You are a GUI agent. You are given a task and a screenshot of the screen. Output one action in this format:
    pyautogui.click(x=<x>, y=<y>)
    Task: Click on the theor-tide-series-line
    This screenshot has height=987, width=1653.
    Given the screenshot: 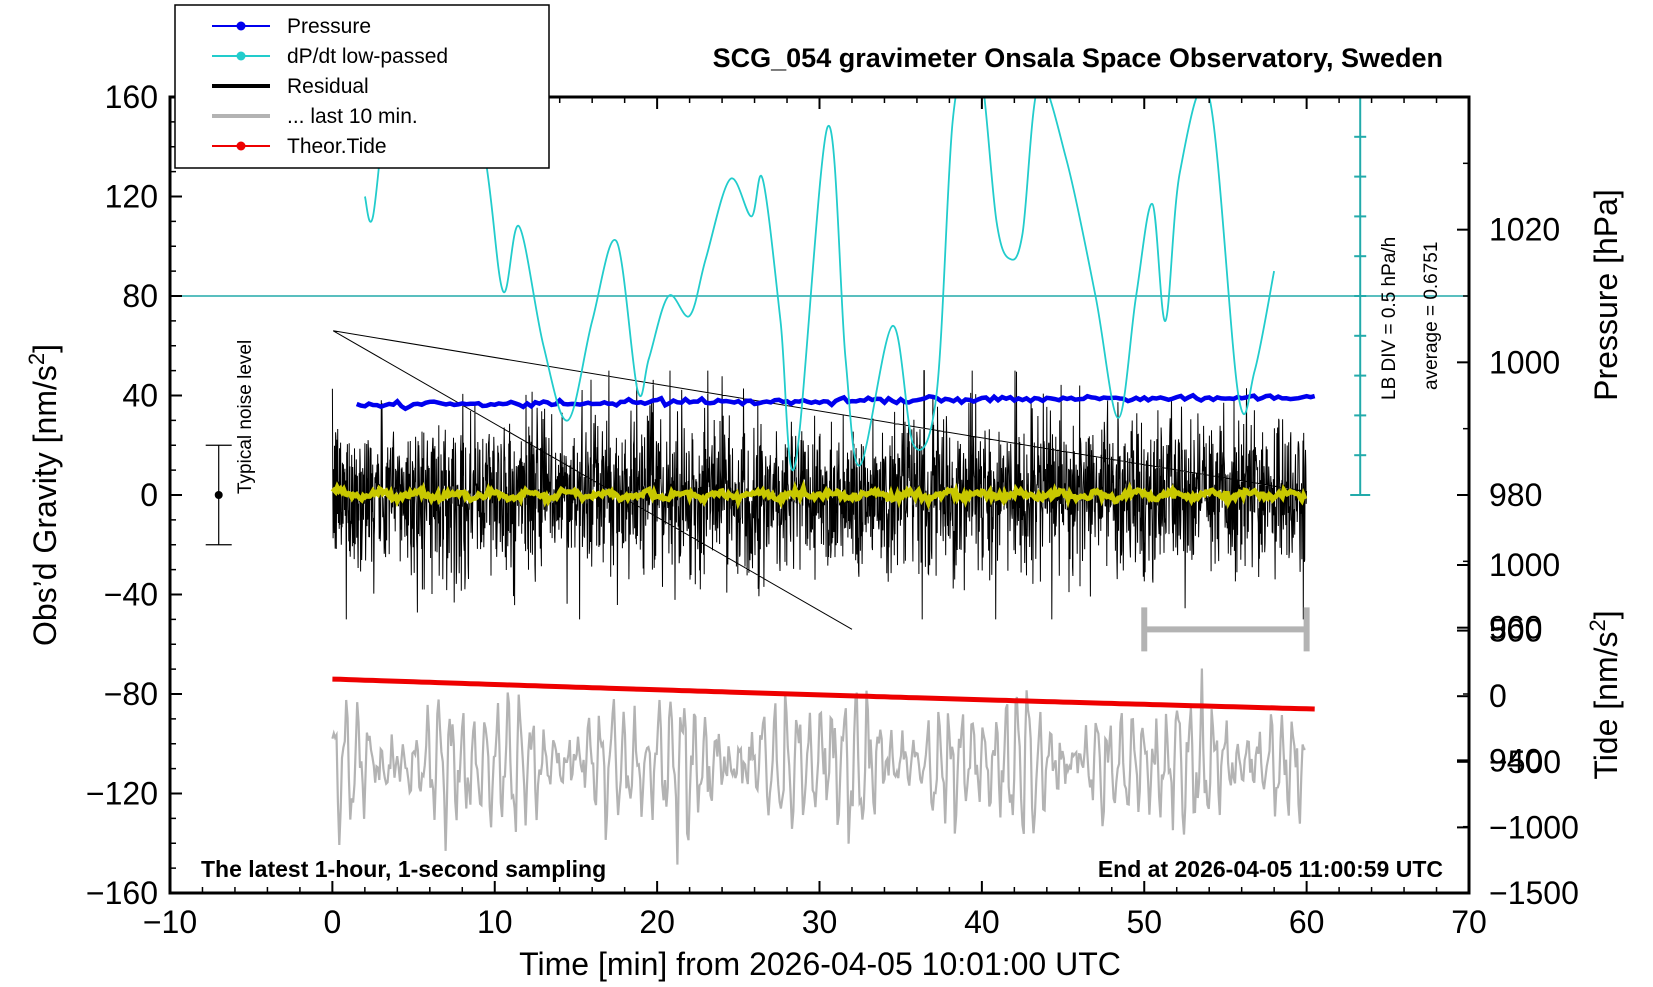 What is the action you would take?
    pyautogui.click(x=823, y=694)
    